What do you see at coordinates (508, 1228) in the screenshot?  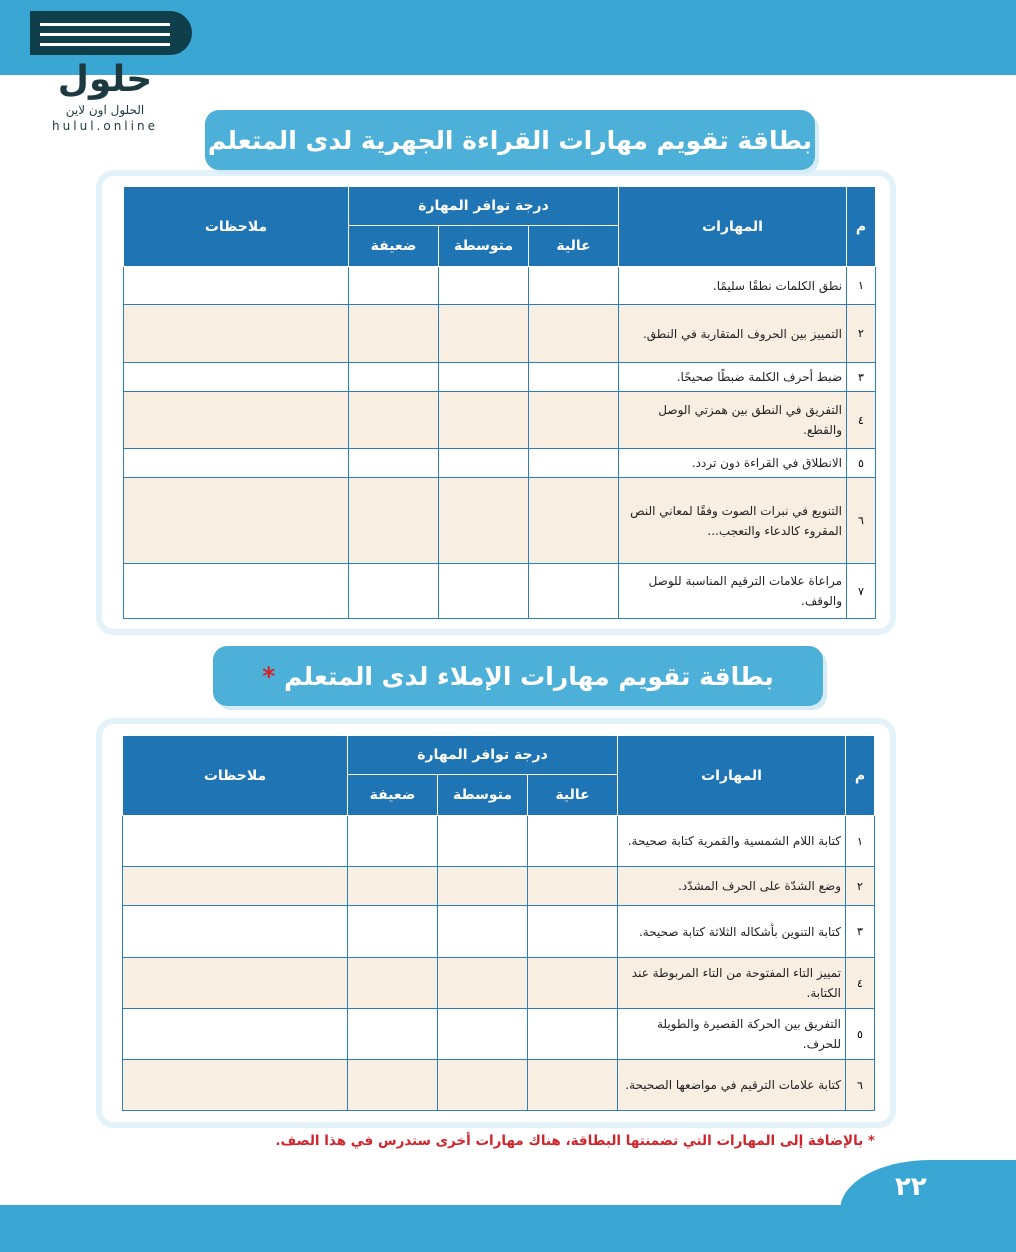 I see `bottom-band` at bounding box center [508, 1228].